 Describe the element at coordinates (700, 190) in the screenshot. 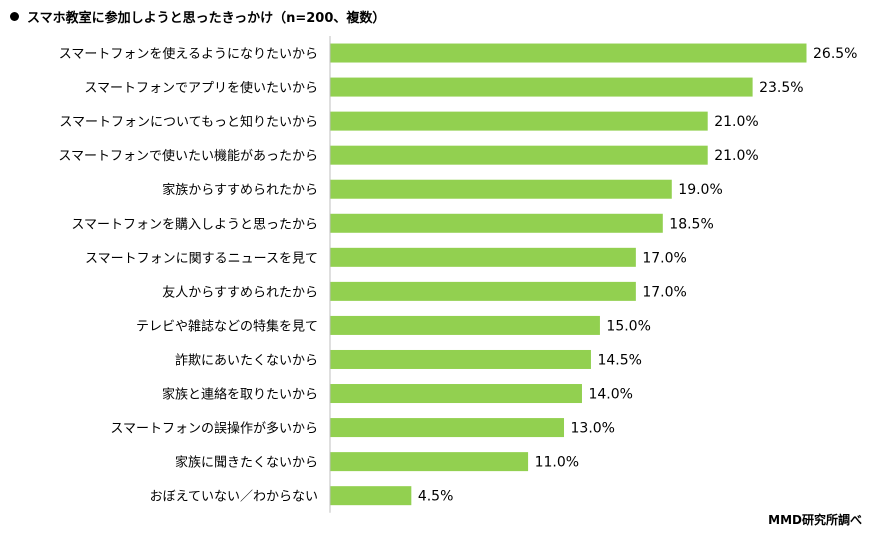

I see `value-label: 19.0%` at that location.